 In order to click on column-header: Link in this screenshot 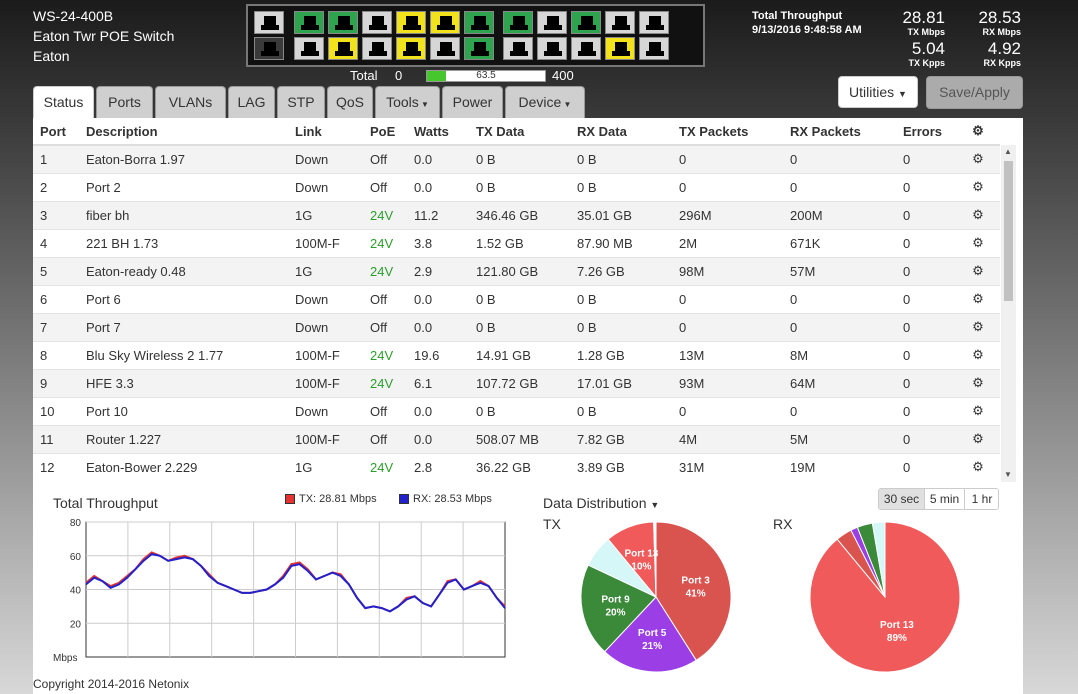, I will do `click(325, 132)`.